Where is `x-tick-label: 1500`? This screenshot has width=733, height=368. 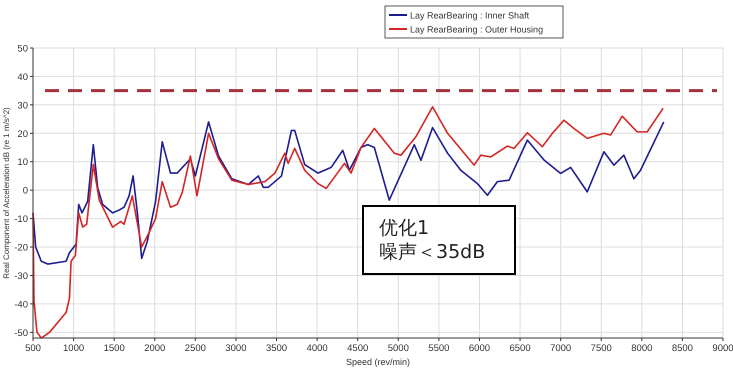
x-tick-label: 1500 is located at coordinates (114, 348).